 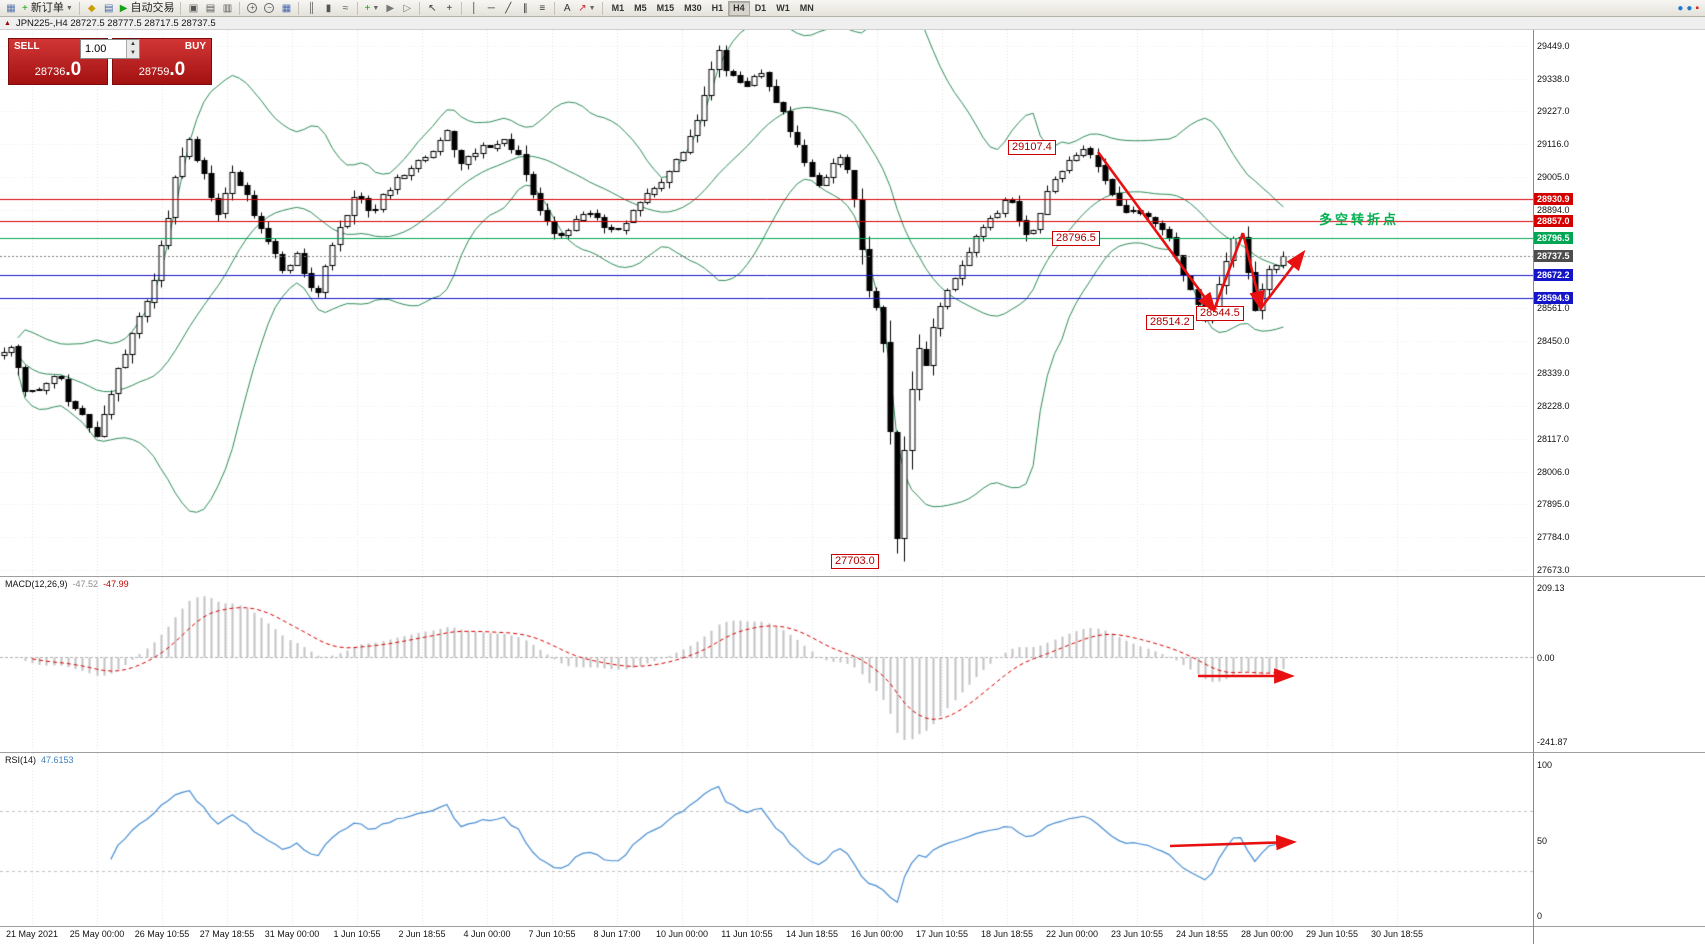 I want to click on price-axis-label: 27895.0, so click(x=1553, y=504).